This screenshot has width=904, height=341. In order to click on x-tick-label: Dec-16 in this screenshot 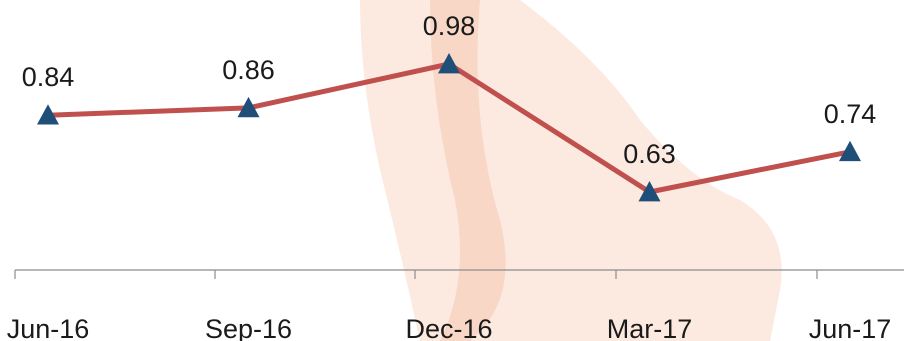, I will do `click(448, 327)`.